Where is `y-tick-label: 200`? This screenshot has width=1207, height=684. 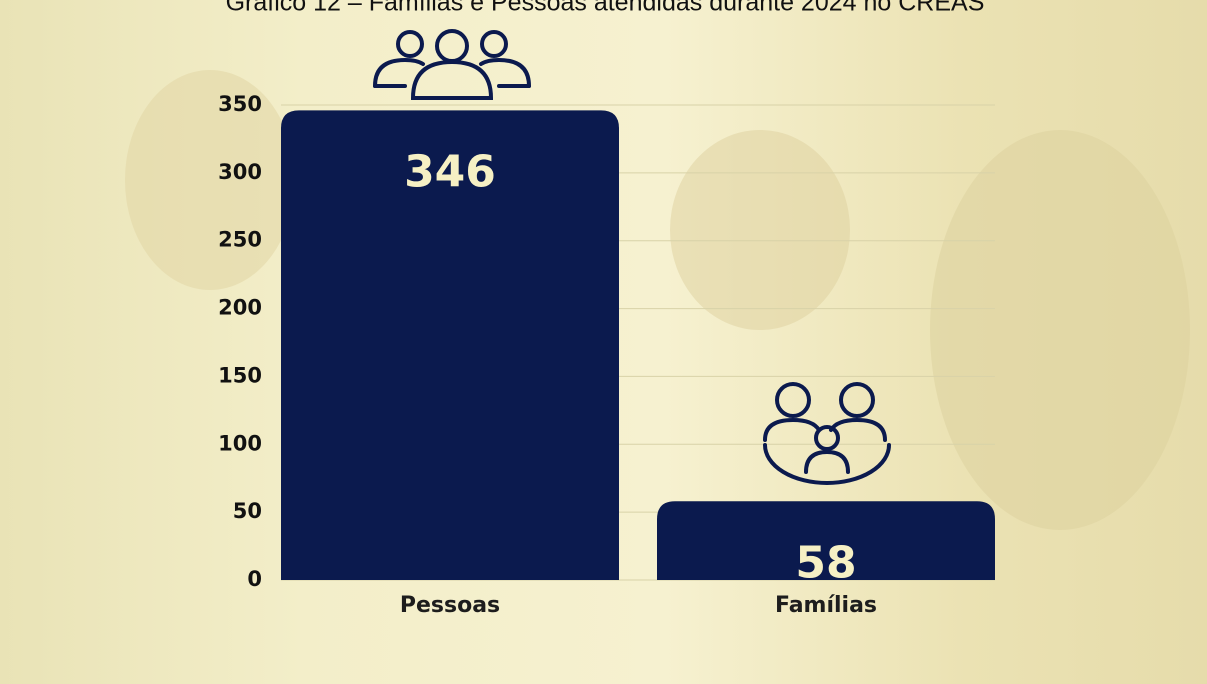 y-tick-label: 200 is located at coordinates (240, 308).